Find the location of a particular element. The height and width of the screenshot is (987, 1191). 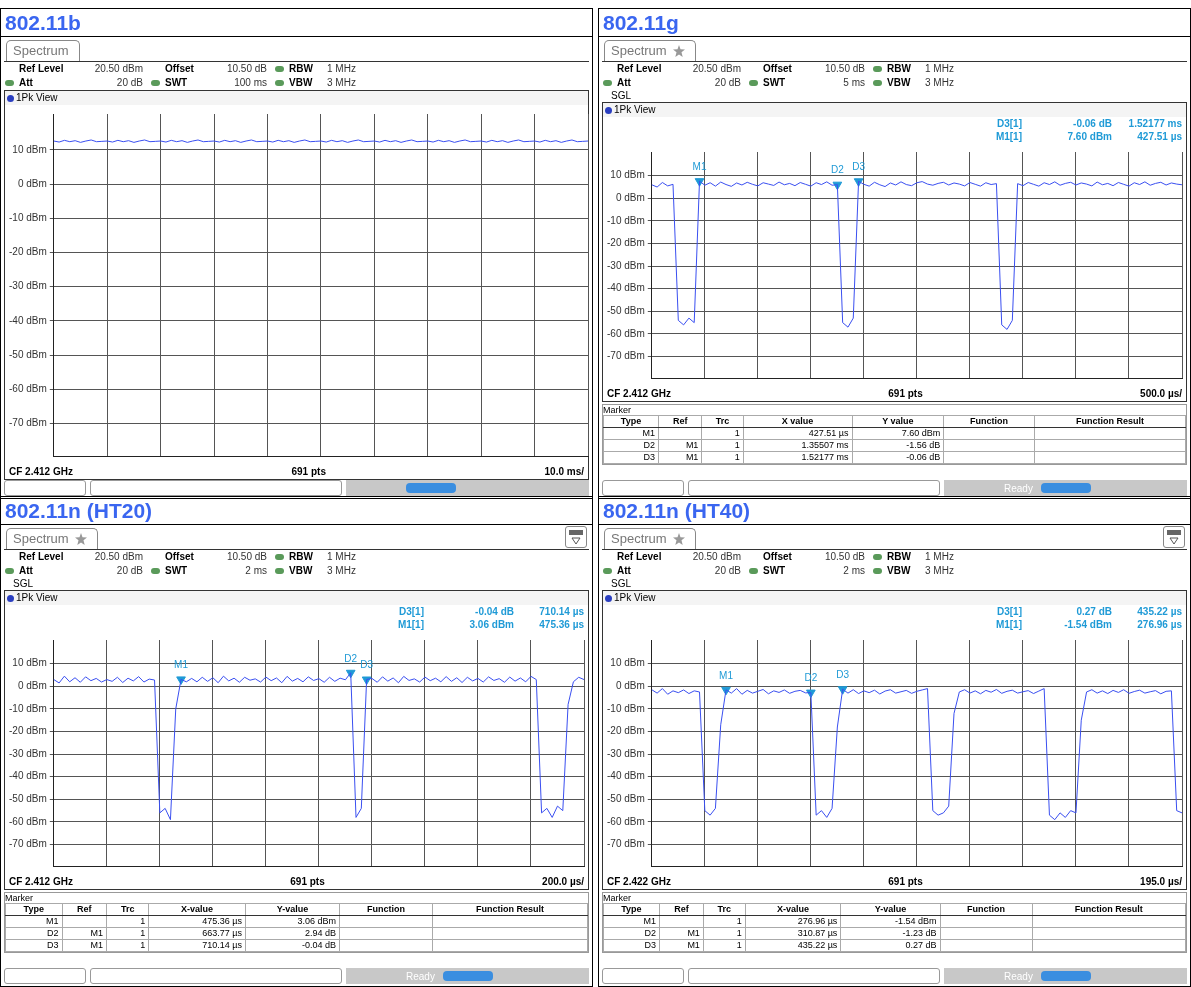

text: 663.77 µs is located at coordinates (197, 933).